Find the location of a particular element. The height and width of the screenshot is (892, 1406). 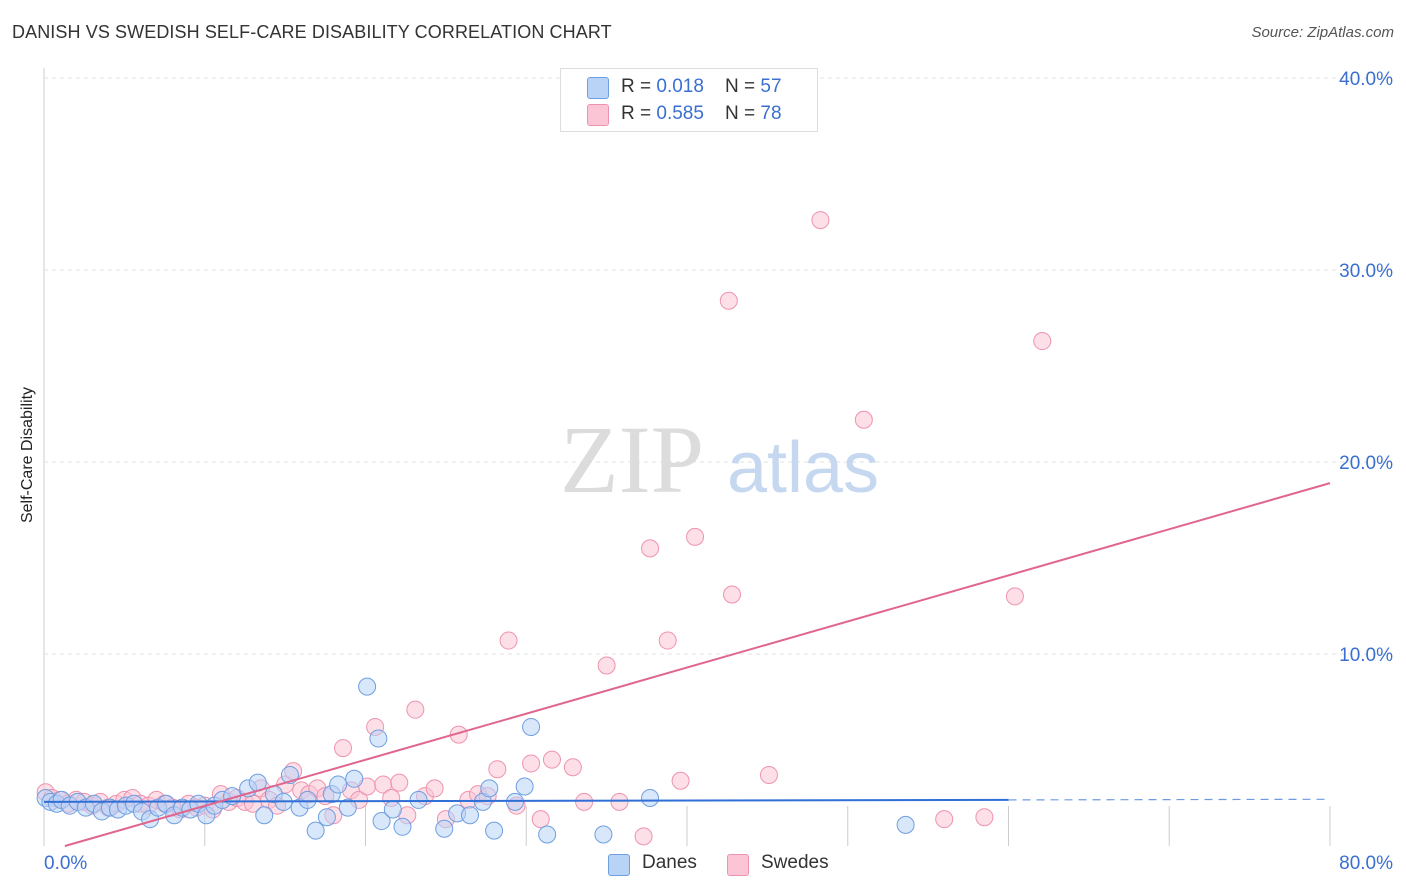

swedes-n-value: 78 is located at coordinates (771, 113).